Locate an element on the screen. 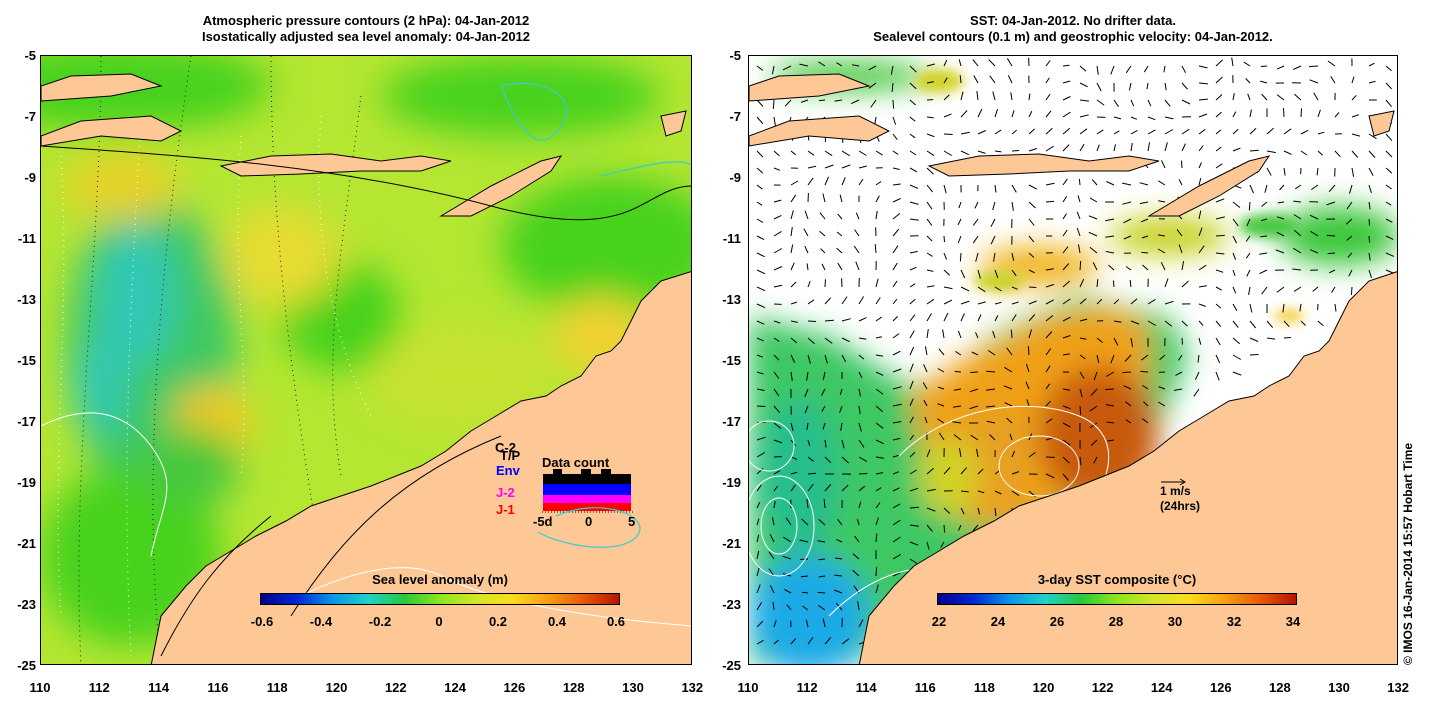 The height and width of the screenshot is (710, 1440). white-contours is located at coordinates (366, 519).